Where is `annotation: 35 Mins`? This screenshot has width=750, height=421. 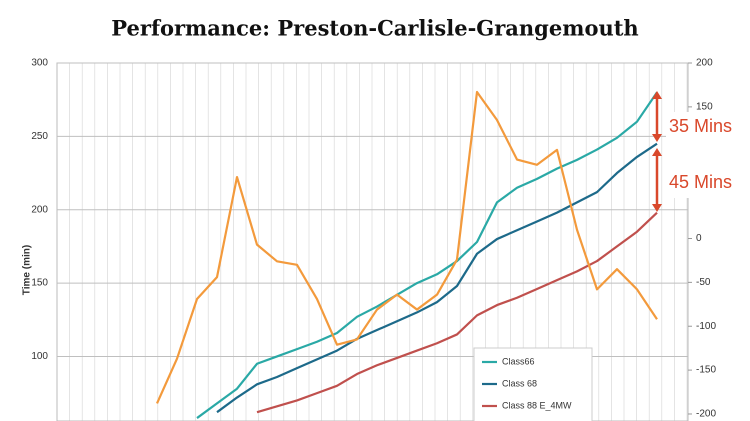 annotation: 35 Mins is located at coordinates (700, 126).